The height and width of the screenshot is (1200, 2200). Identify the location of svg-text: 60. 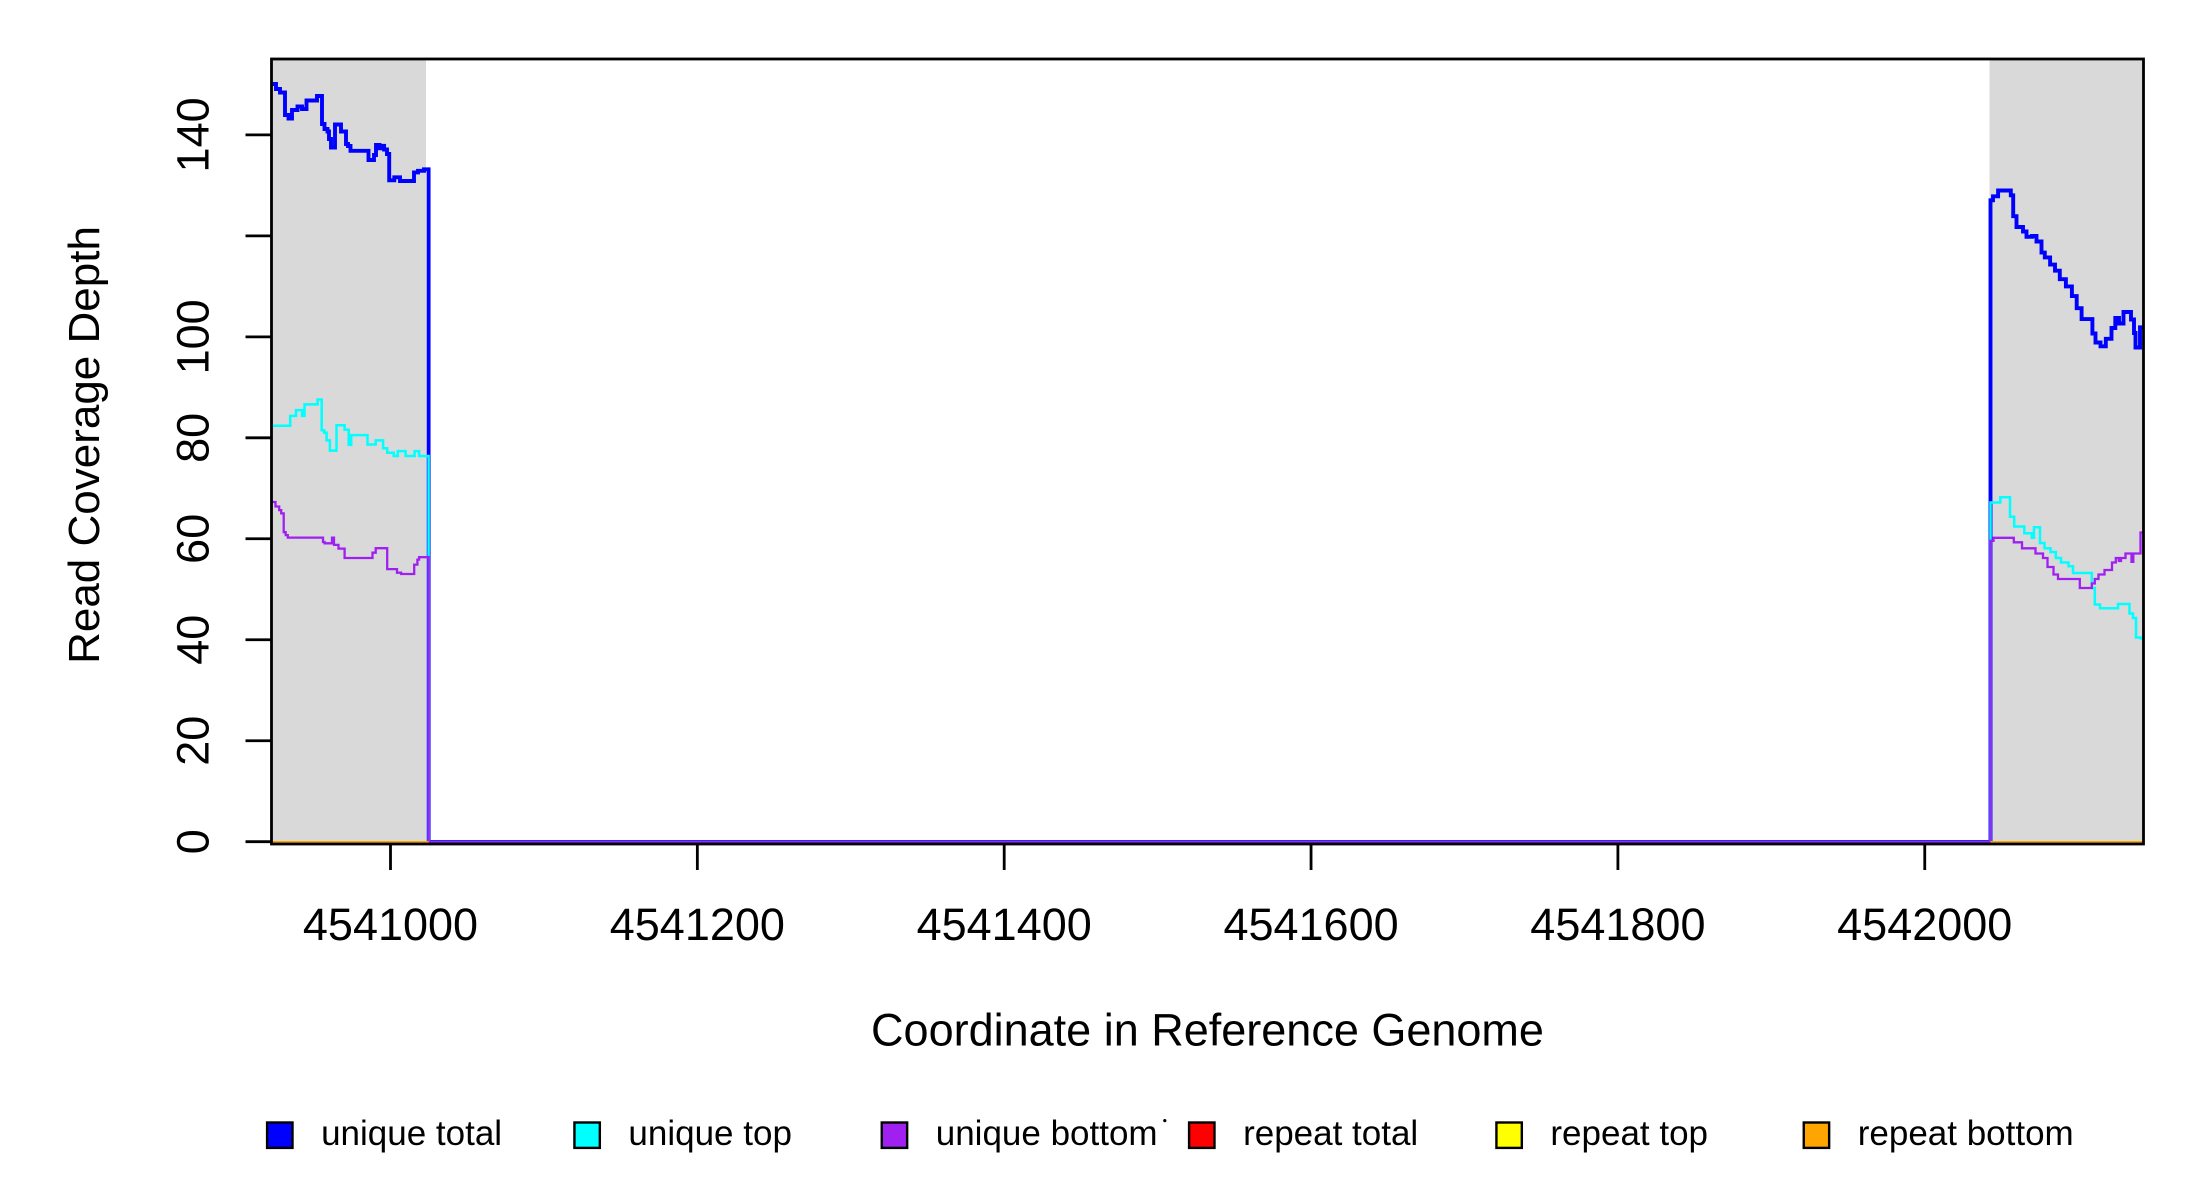
(192, 539).